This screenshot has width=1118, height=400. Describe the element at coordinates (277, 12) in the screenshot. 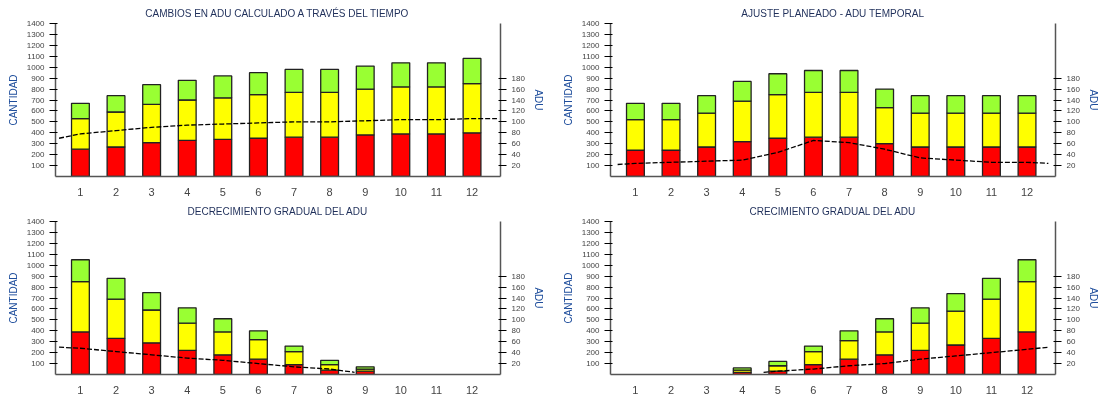

I see `chart-title: CAMBIOS EN ADU CALCULADO A TRAVÉS DEL TIEMPO` at that location.